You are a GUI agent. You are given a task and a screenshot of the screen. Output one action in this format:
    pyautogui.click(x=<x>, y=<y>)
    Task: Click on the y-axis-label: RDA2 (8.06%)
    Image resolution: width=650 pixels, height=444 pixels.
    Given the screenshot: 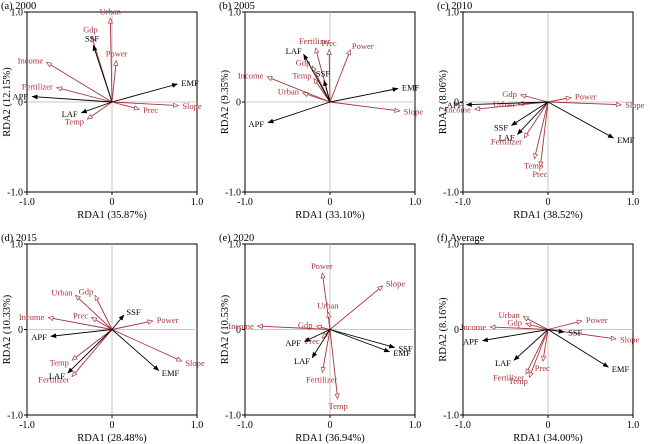 What is the action you would take?
    pyautogui.click(x=443, y=101)
    